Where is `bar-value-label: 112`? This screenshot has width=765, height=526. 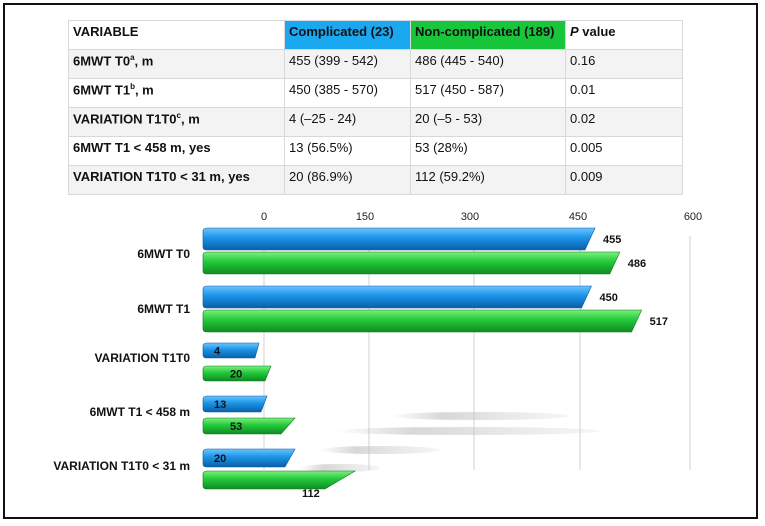
bar-value-label: 112 is located at coordinates (311, 494).